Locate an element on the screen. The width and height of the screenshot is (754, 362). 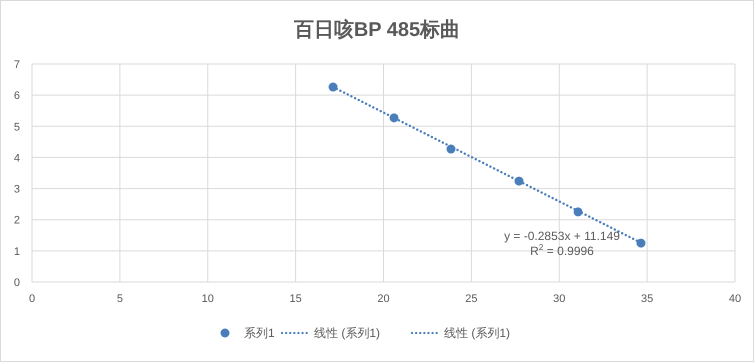
y-tick-label: 4 is located at coordinates (17, 158).